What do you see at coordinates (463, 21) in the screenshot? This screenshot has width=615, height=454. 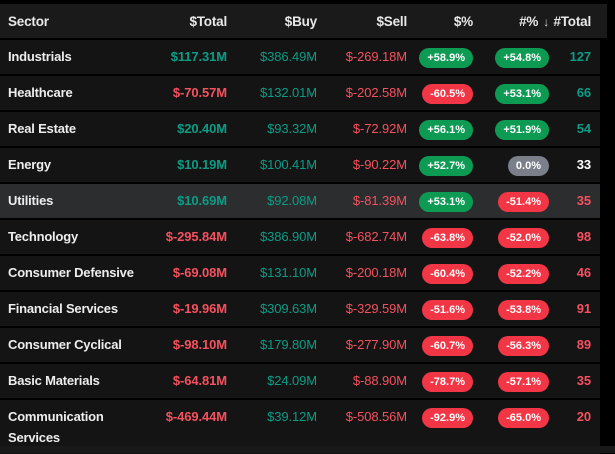 I see `column-header-dollar-pct: $%` at bounding box center [463, 21].